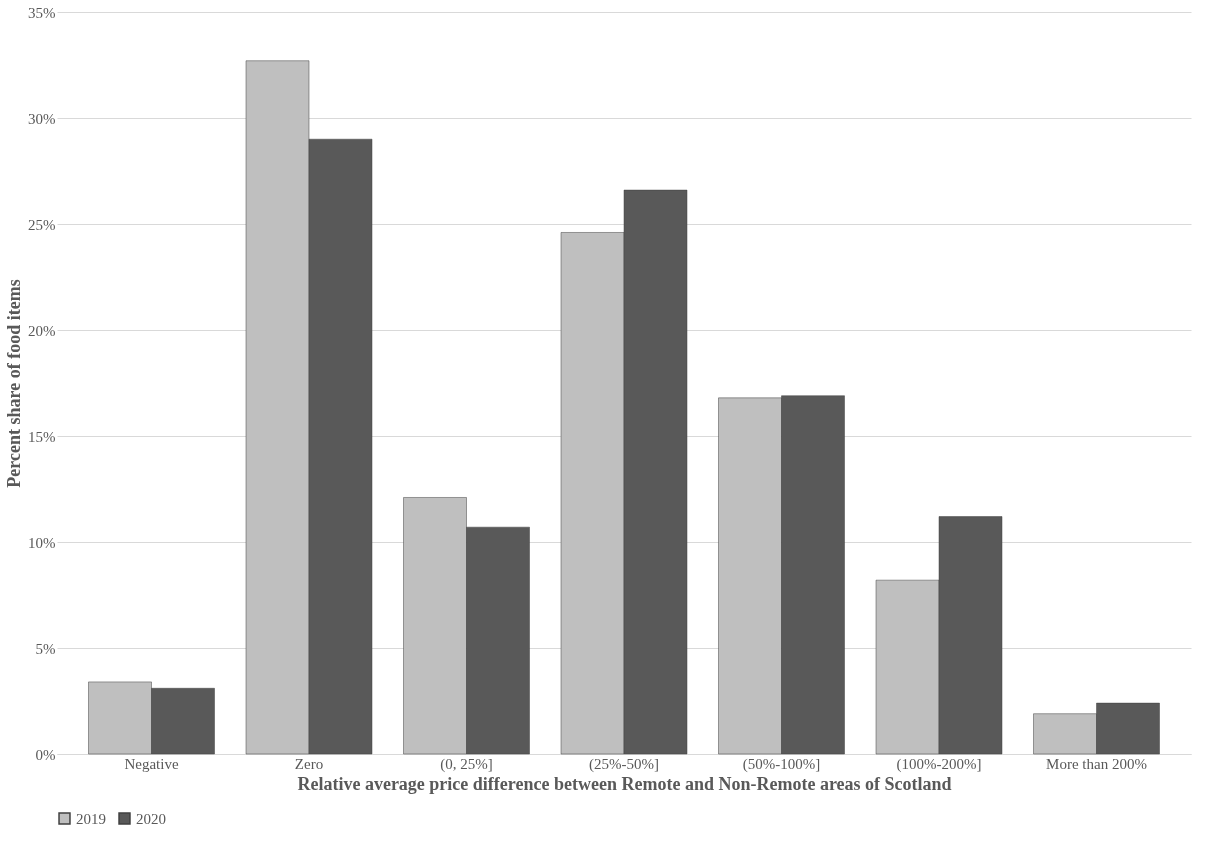 The width and height of the screenshot is (1206, 842). What do you see at coordinates (151, 818) in the screenshot?
I see `legend-label: 2020` at bounding box center [151, 818].